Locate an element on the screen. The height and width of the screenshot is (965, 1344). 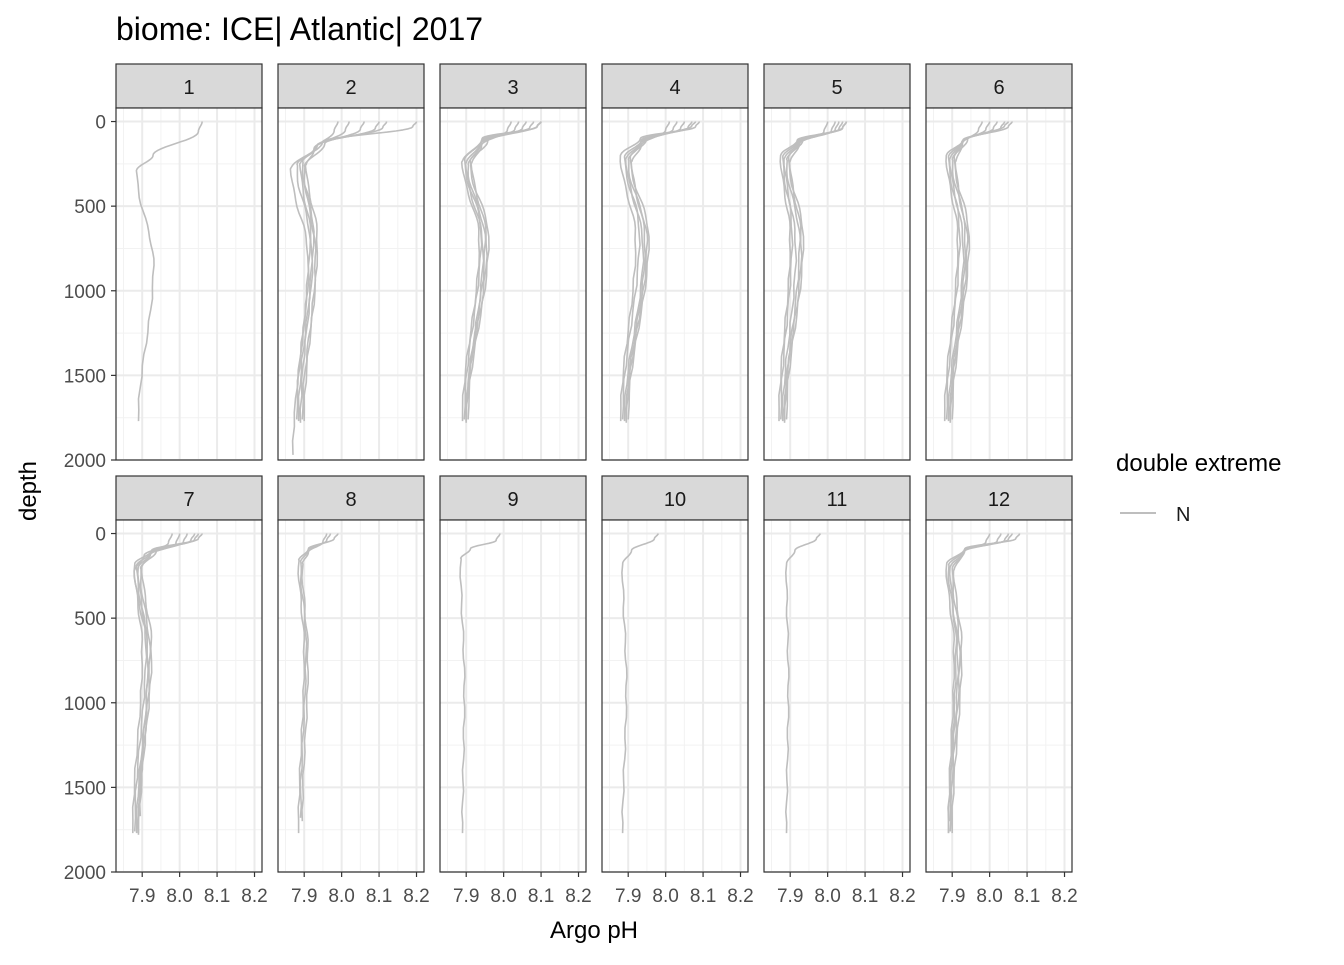
facet-panel-10: 10 7.9 8.0 8.1 8.2 is located at coordinates (677, 691).